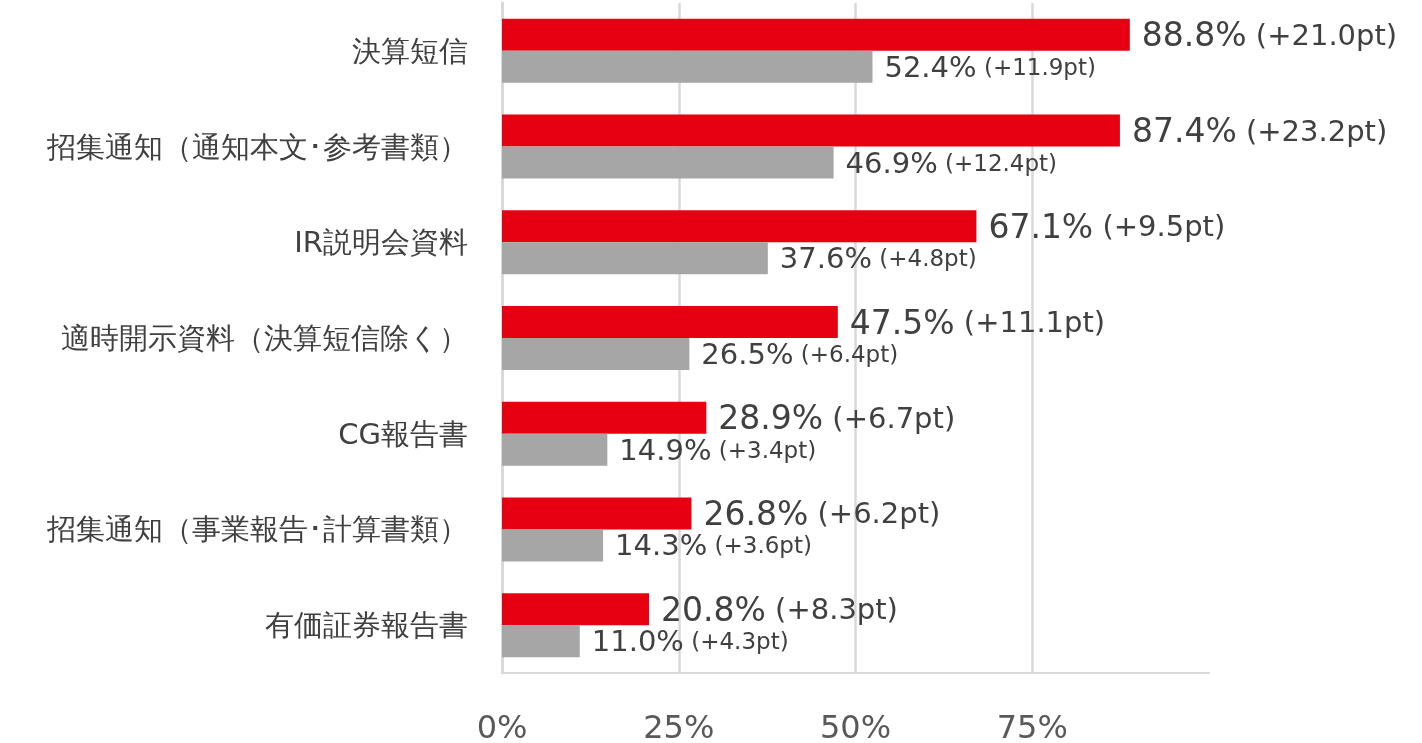 This screenshot has height=743, width=1422. What do you see at coordinates (855, 725) in the screenshot?
I see `x-tick-label: 50%` at bounding box center [855, 725].